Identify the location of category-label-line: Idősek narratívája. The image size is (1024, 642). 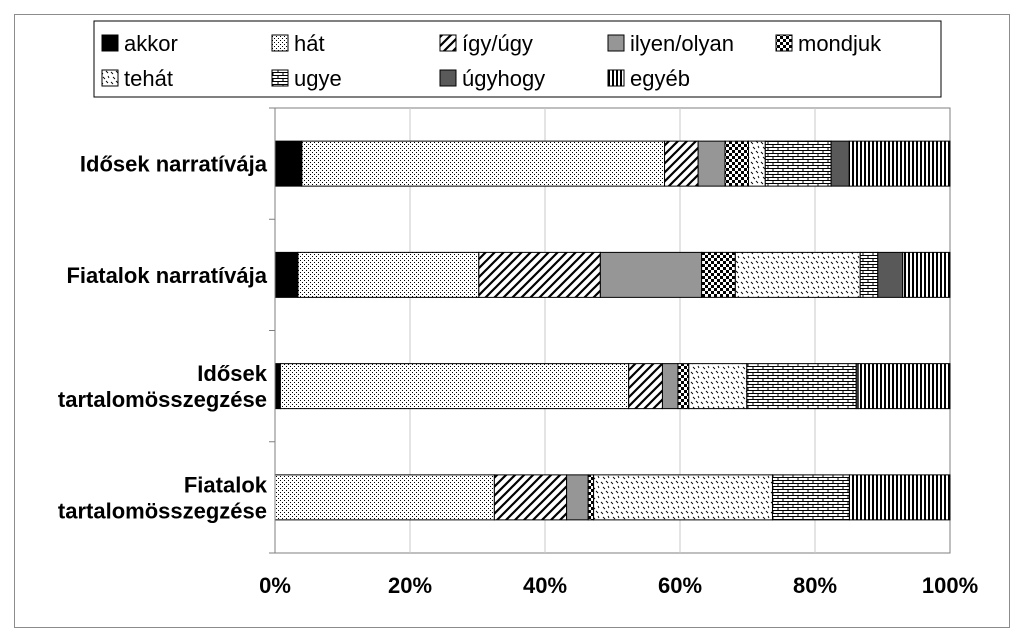
(174, 164).